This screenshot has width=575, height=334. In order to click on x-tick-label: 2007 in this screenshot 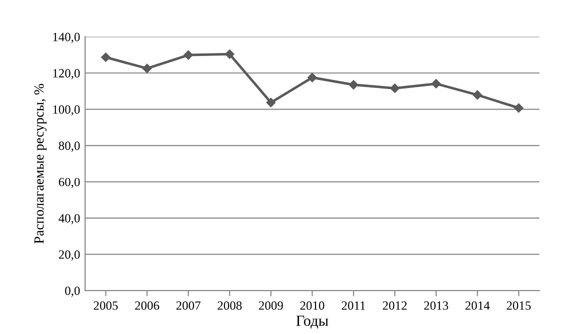, I will do `click(188, 305)`.